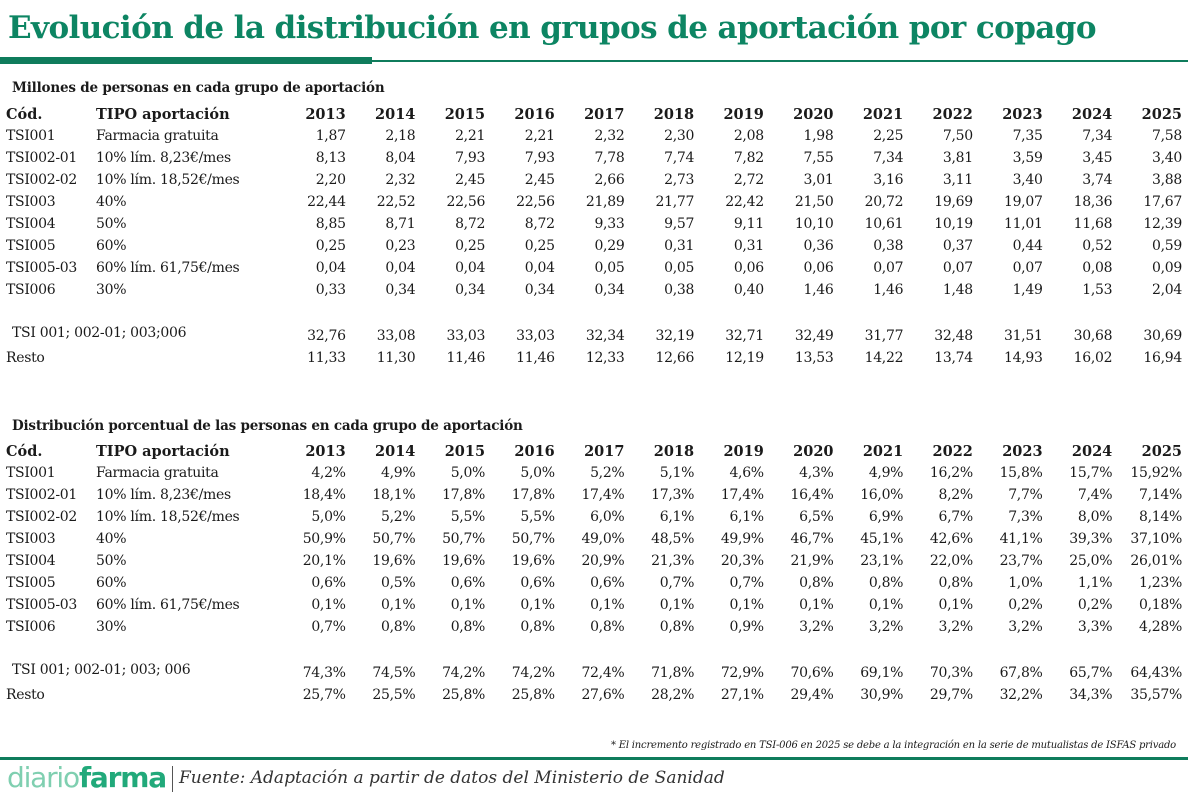 The width and height of the screenshot is (1188, 800). Describe the element at coordinates (742, 673) in the screenshot. I see `total-value: 72,9%` at that location.